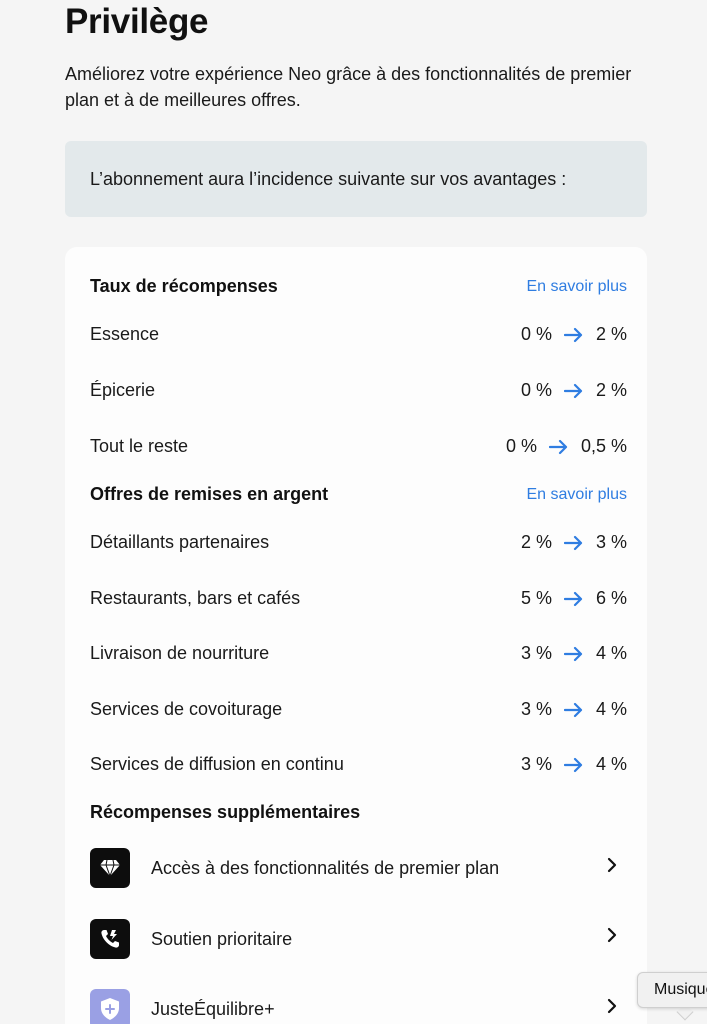 This screenshot has width=707, height=1024. What do you see at coordinates (209, 494) in the screenshot?
I see `cashback-section-title: Offres de remises en argent` at bounding box center [209, 494].